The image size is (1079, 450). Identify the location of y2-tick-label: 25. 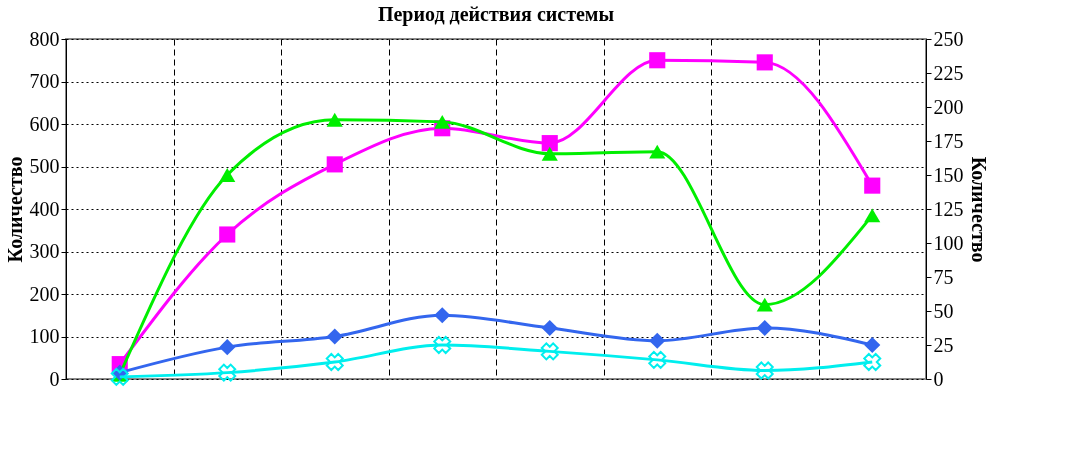
(943, 344).